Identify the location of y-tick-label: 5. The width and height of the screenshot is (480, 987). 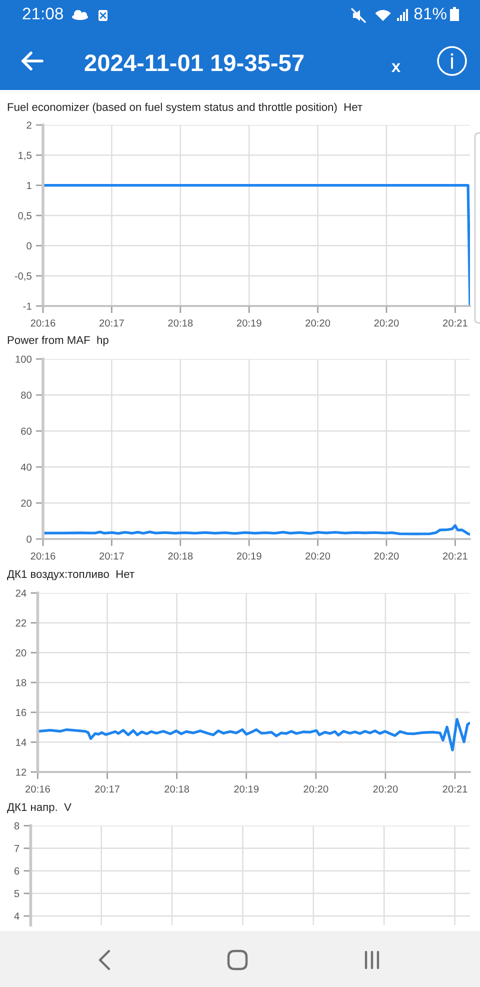
(17, 894).